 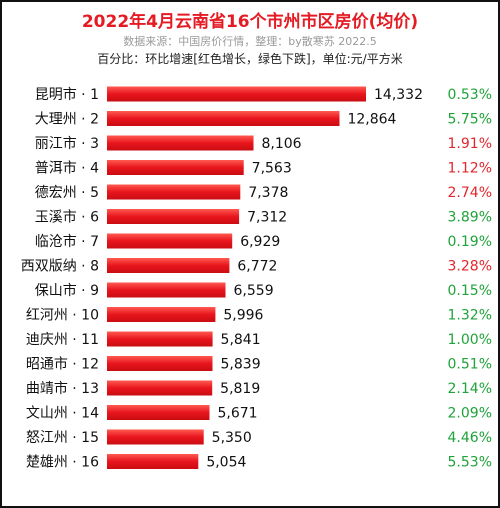 What do you see at coordinates (62, 316) in the screenshot?
I see `category-label: 红河州 · 10` at bounding box center [62, 316].